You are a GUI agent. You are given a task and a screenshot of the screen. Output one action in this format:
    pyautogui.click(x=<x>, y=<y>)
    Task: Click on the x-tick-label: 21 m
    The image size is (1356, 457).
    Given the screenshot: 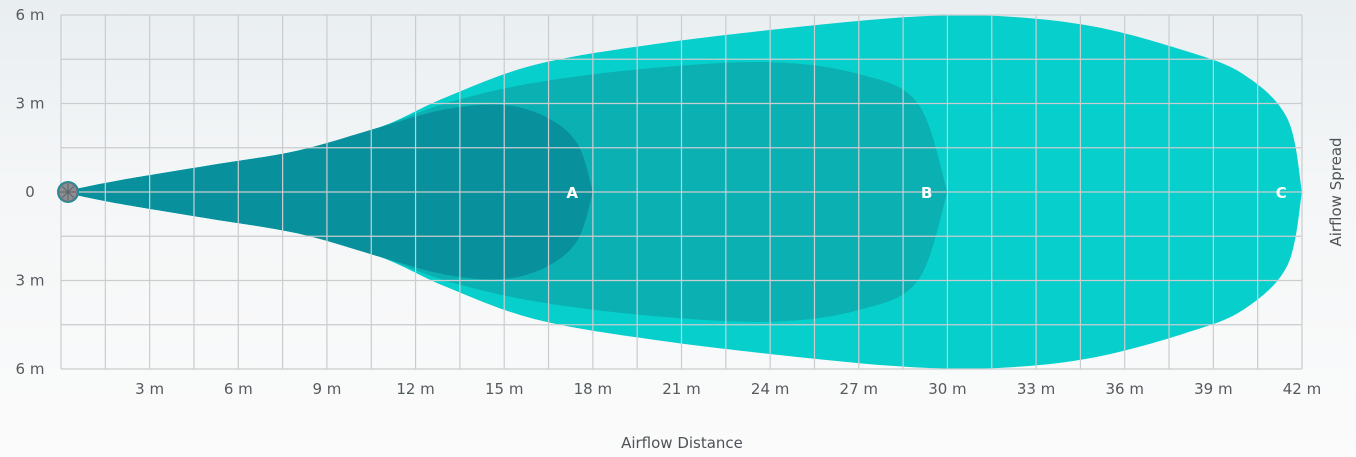 What is the action you would take?
    pyautogui.click(x=681, y=389)
    